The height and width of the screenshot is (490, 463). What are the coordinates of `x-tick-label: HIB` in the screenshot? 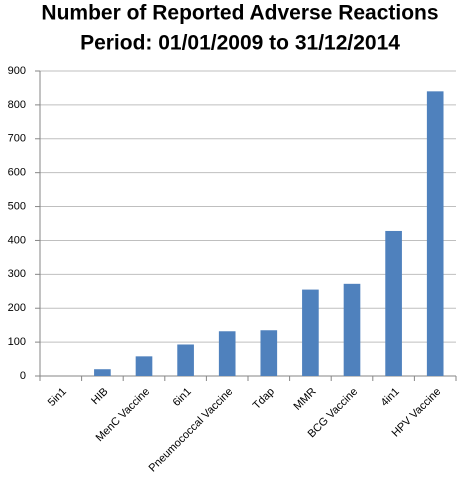 It's located at (99, 396).